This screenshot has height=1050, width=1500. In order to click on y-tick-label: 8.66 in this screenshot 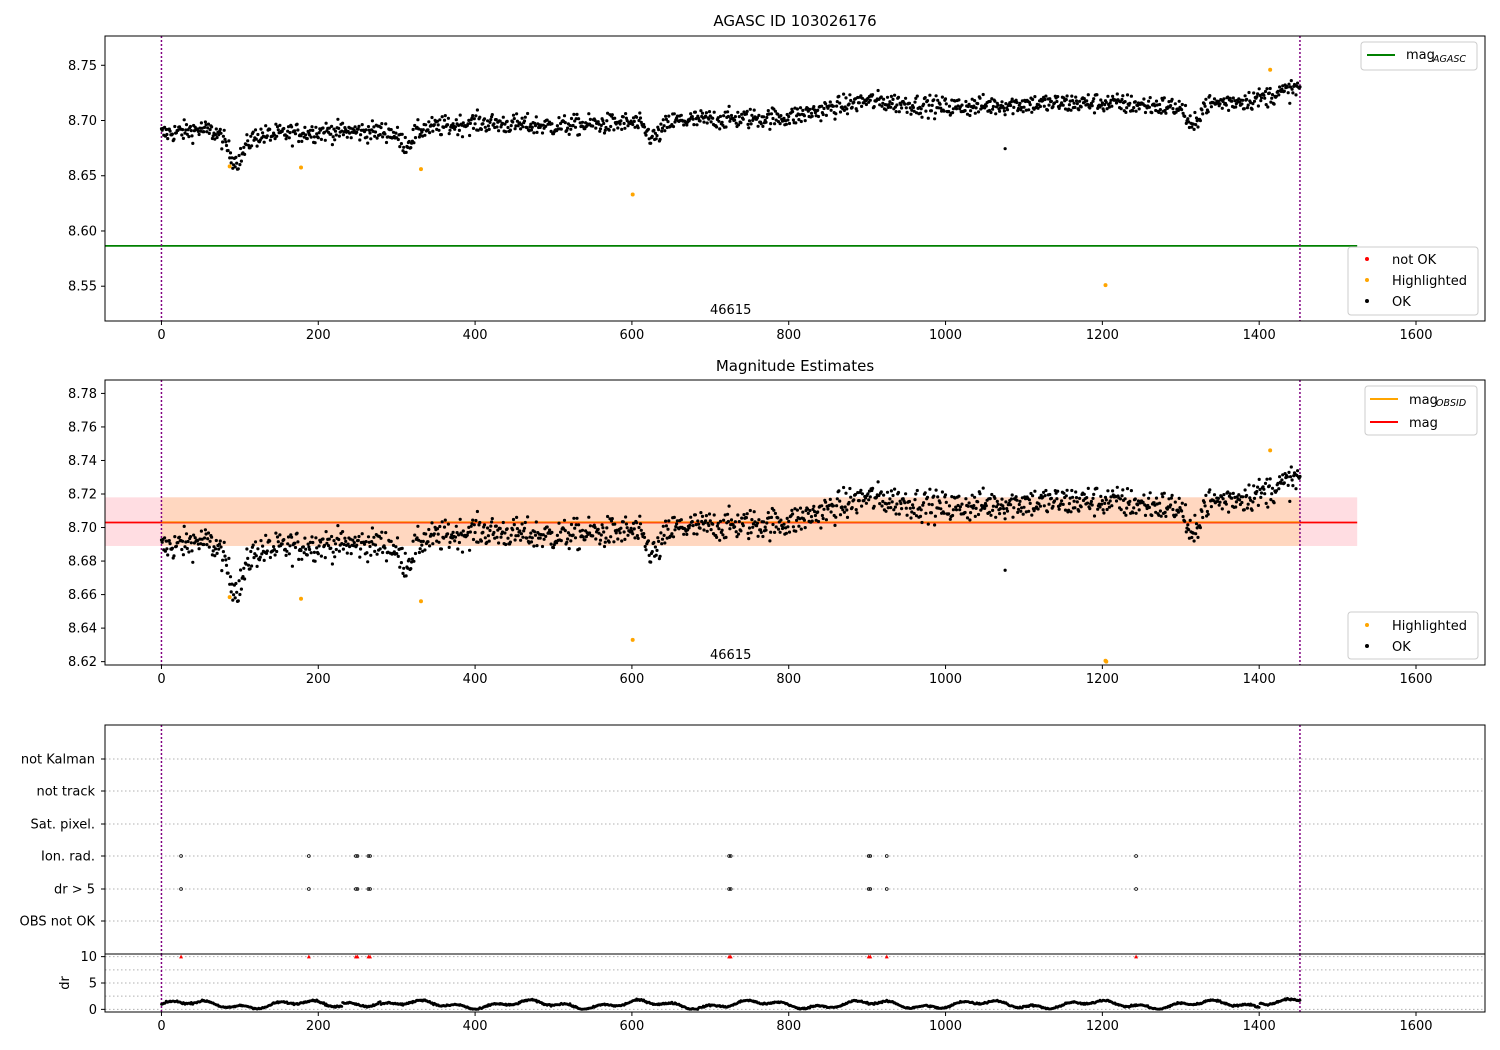, I will do `click(82, 595)`.